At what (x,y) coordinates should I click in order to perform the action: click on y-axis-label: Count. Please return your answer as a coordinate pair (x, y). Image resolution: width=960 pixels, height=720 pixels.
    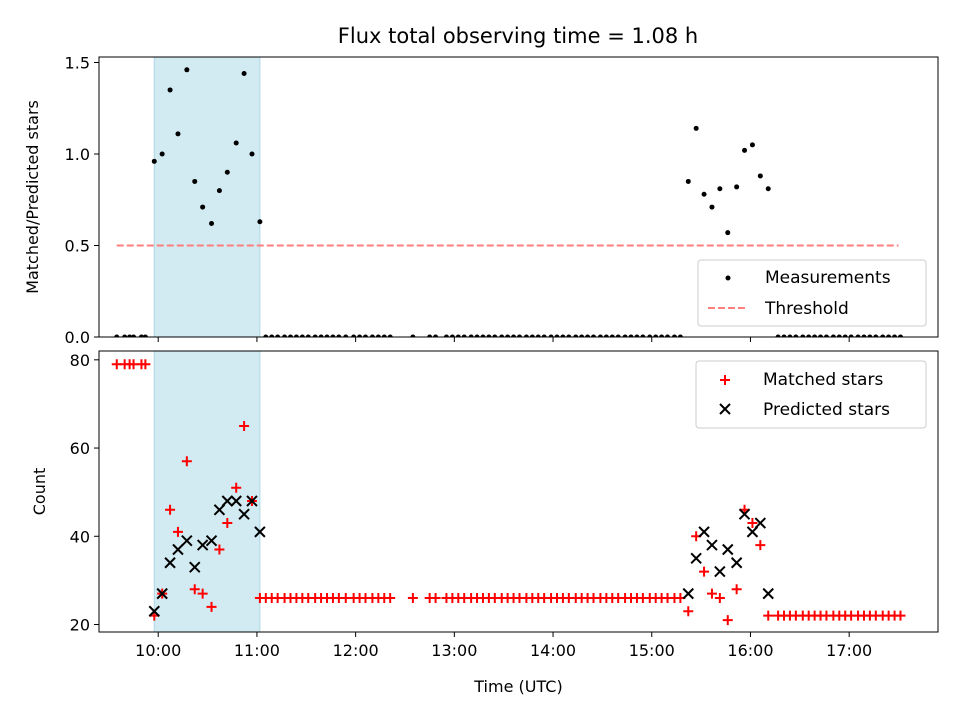
    Looking at the image, I should click on (39, 492).